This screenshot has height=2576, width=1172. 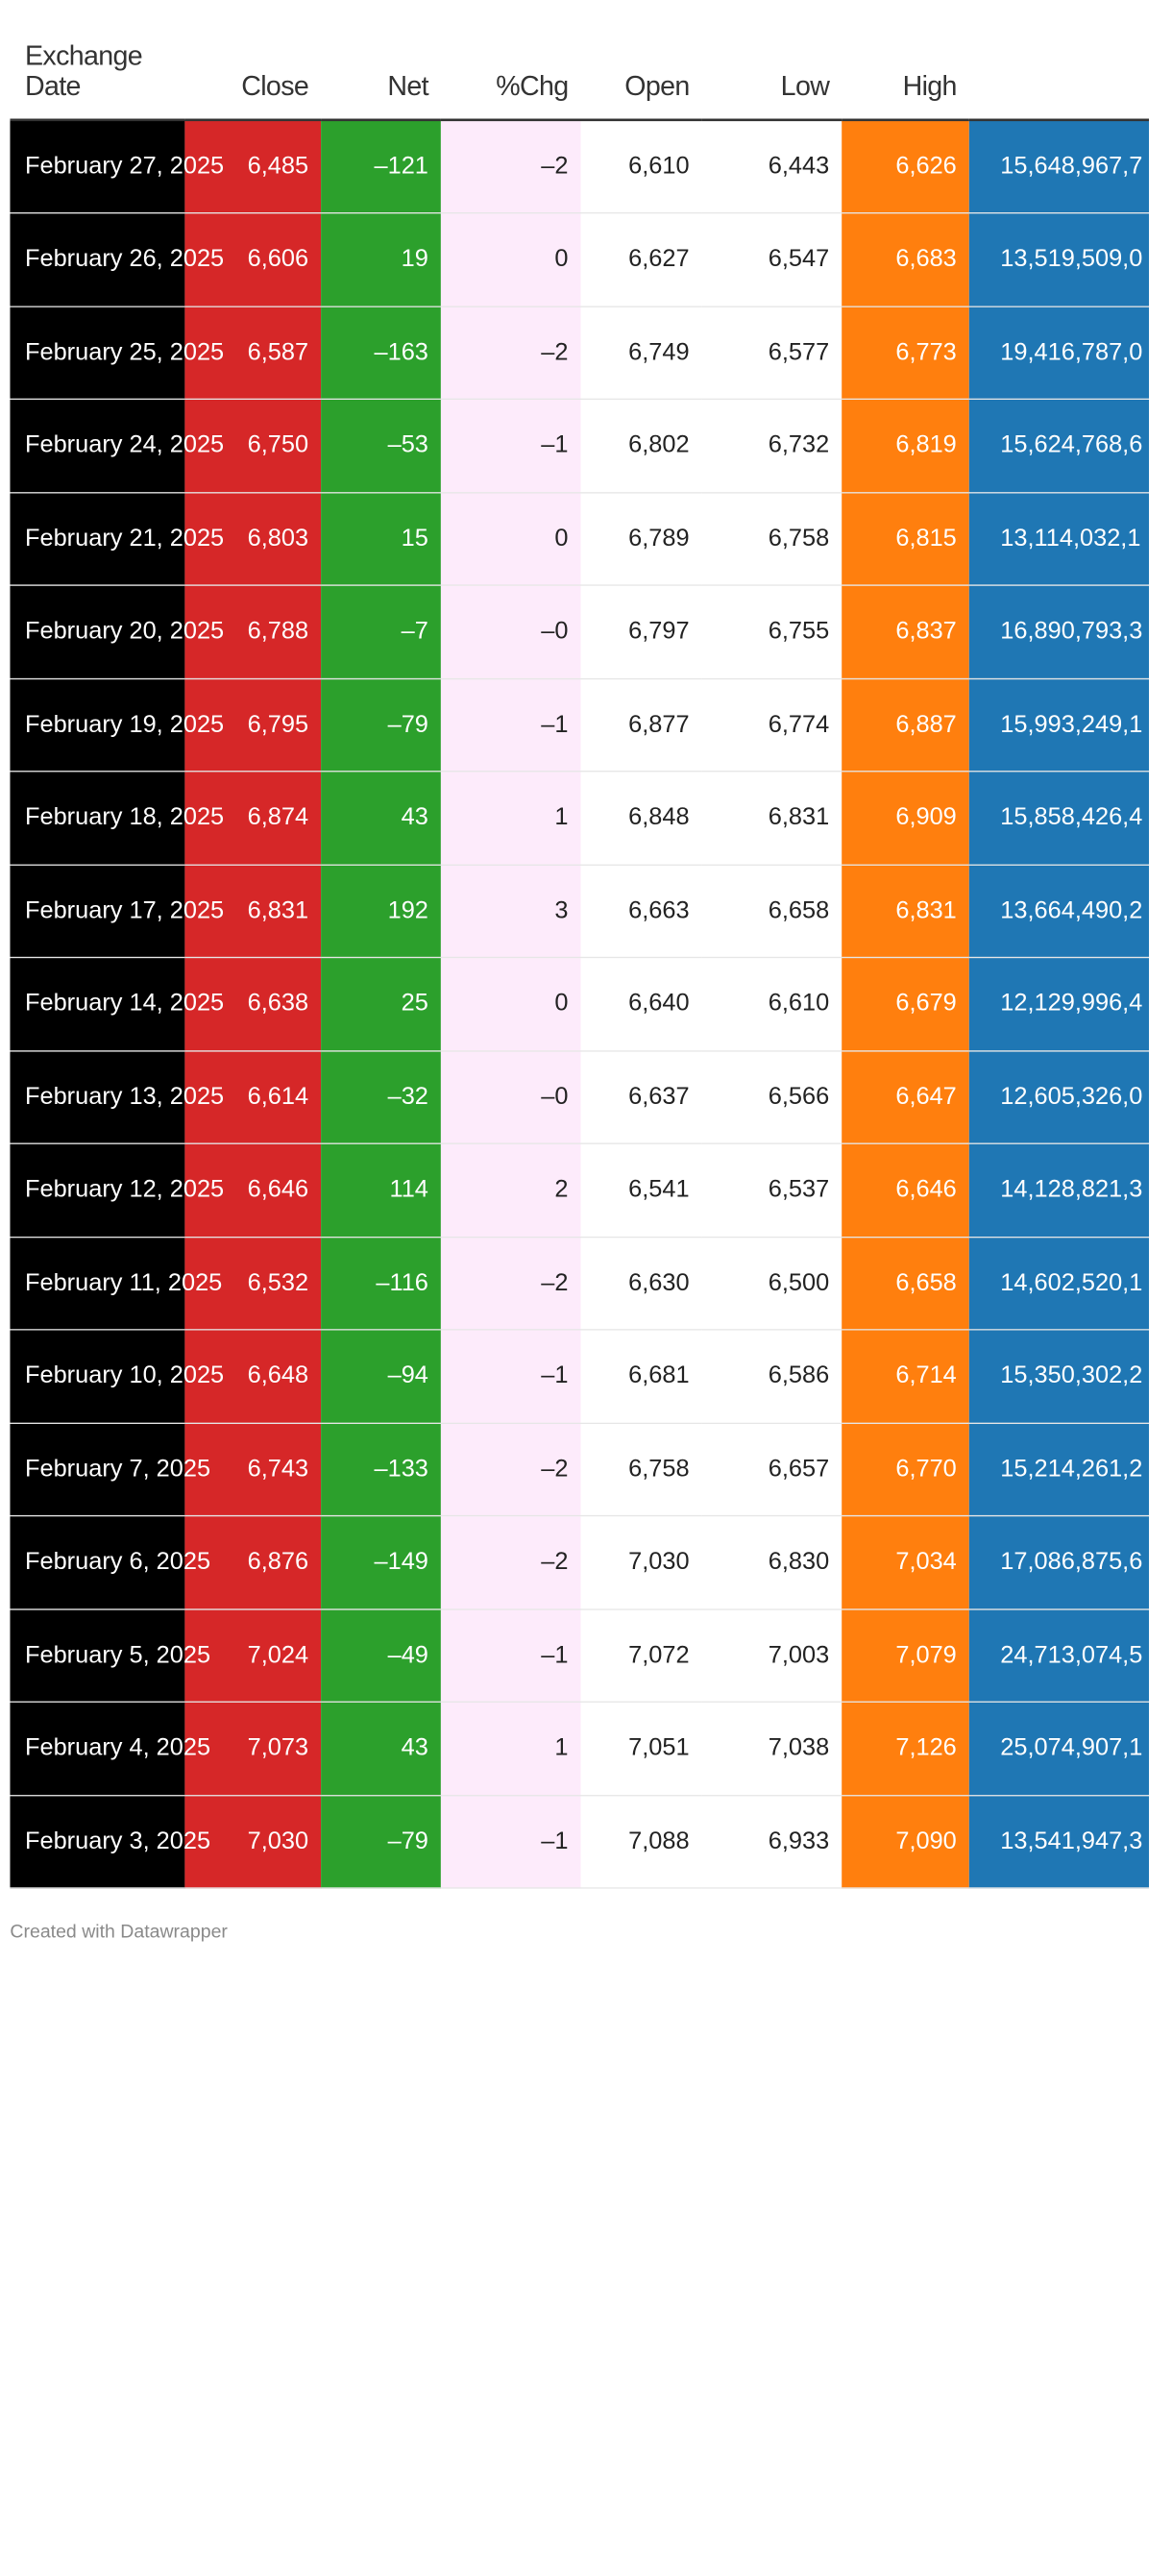 I want to click on cell-date: February 19, 2025, so click(x=117, y=725).